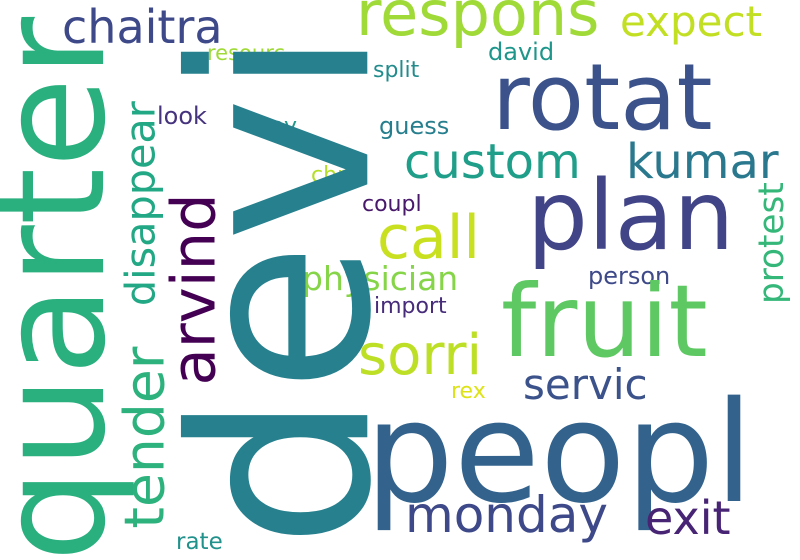 This screenshot has height=560, width=800. Describe the element at coordinates (602, 97) in the screenshot. I see `word-rotat: rotat` at that location.